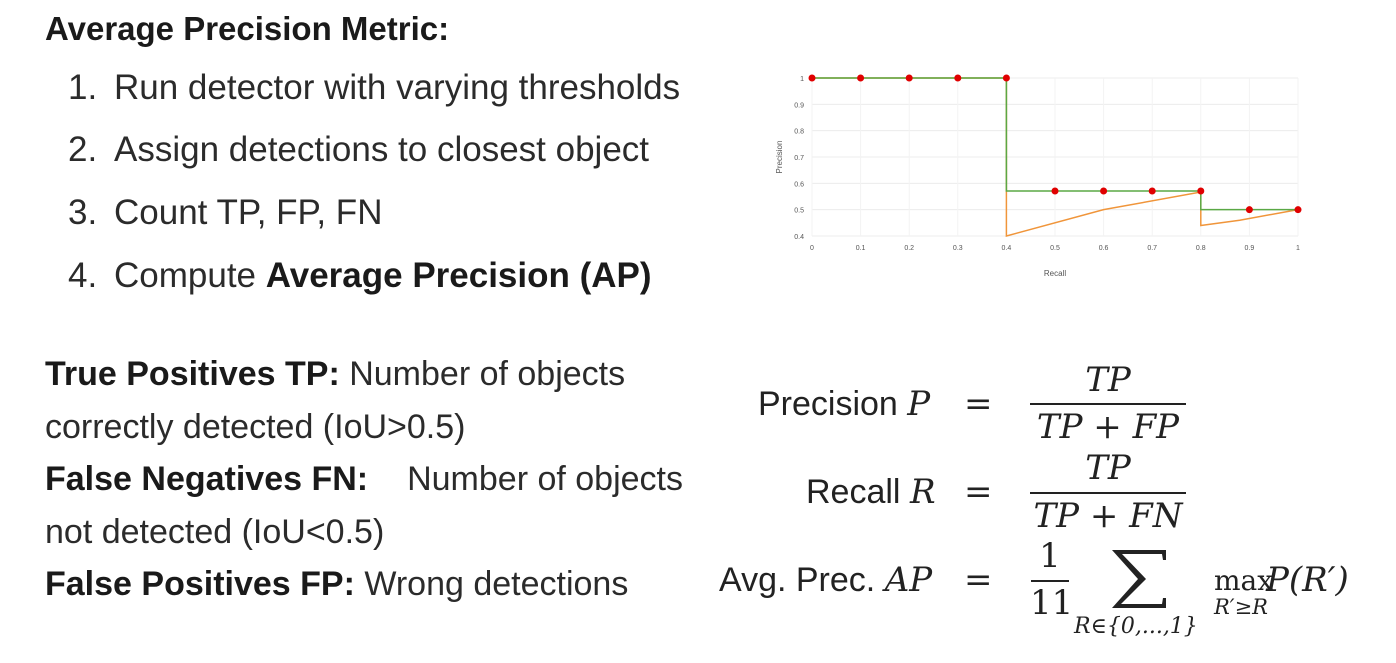  Describe the element at coordinates (1136, 626) in the screenshot. I see `sum-subscript: R∈{0,...,1}` at that location.